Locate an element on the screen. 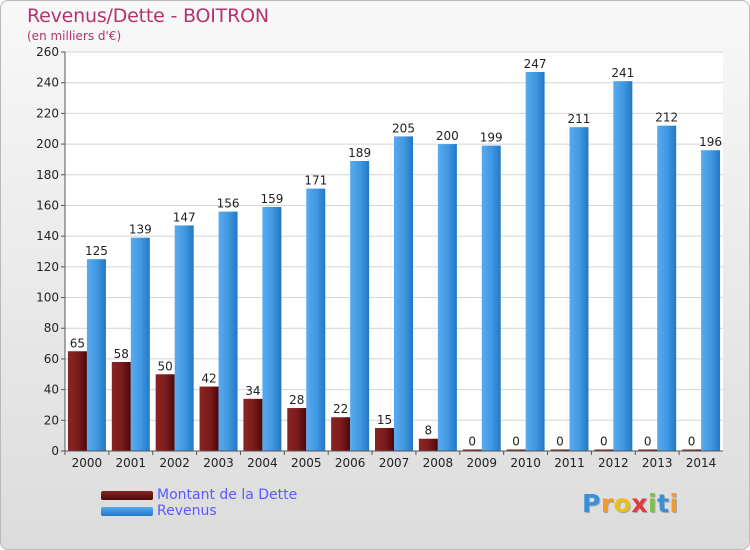 Image resolution: width=750 pixels, height=550 pixels. proxiti-logo: Proxiti is located at coordinates (630, 503).